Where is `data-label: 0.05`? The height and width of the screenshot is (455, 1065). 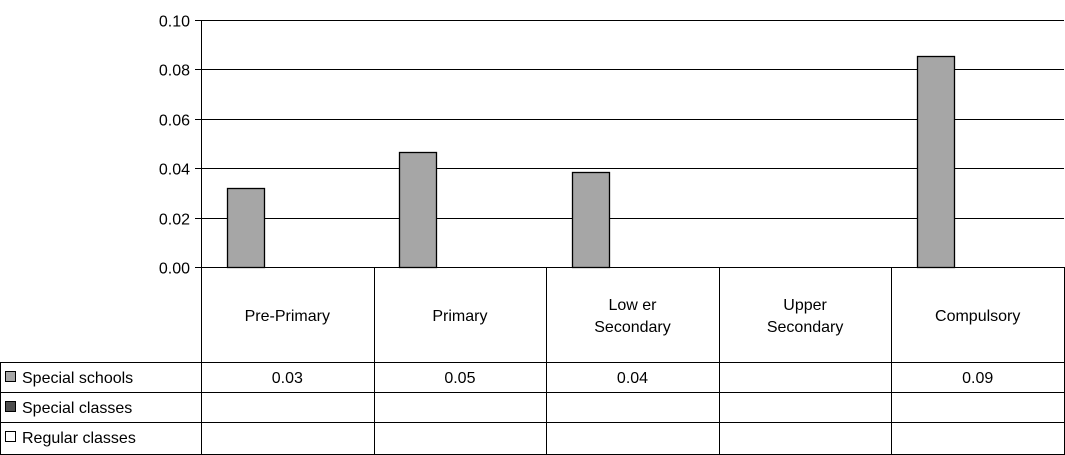
data-label: 0.05 is located at coordinates (459, 378).